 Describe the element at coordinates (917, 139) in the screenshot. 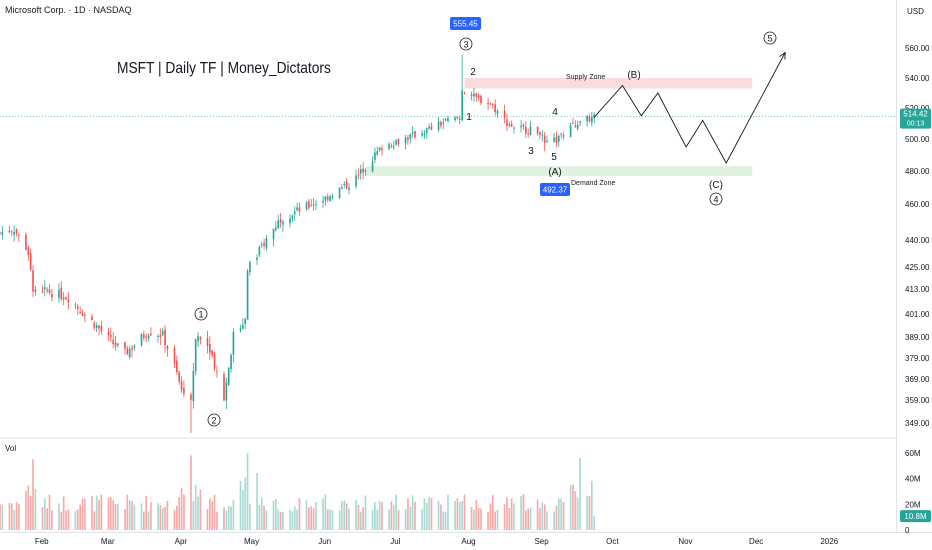

I see `price-tick-label-3: 500.00` at that location.